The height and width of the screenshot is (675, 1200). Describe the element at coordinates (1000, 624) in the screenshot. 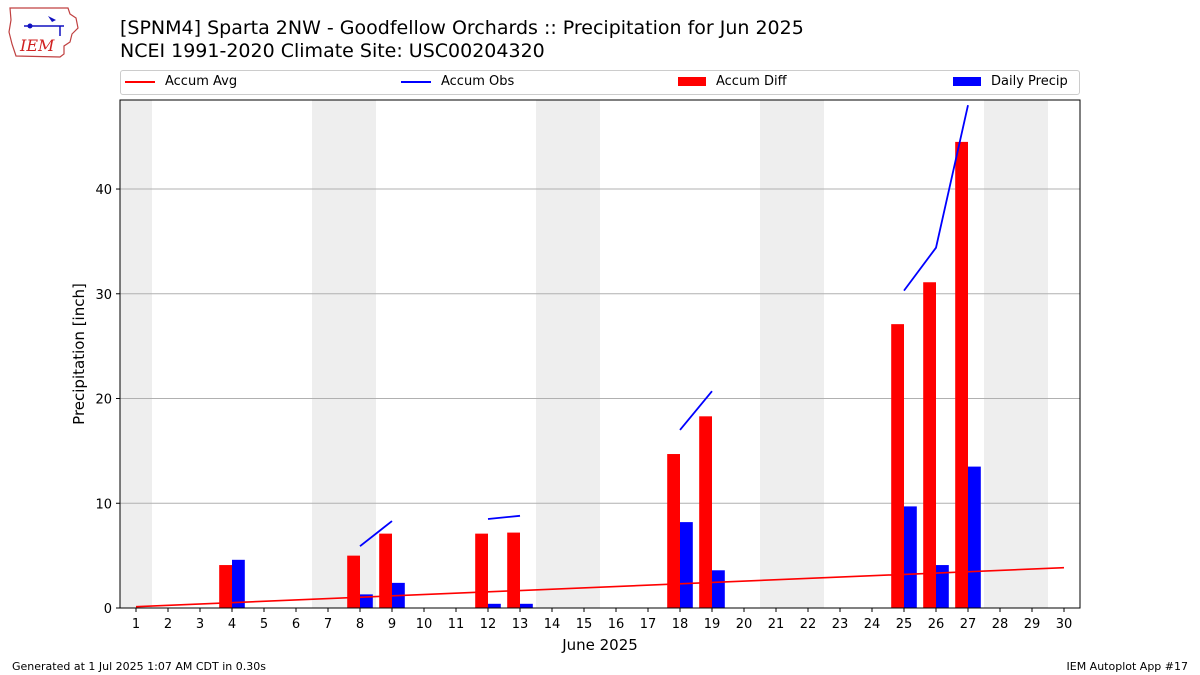

I see `x-tick-label: 28` at that location.